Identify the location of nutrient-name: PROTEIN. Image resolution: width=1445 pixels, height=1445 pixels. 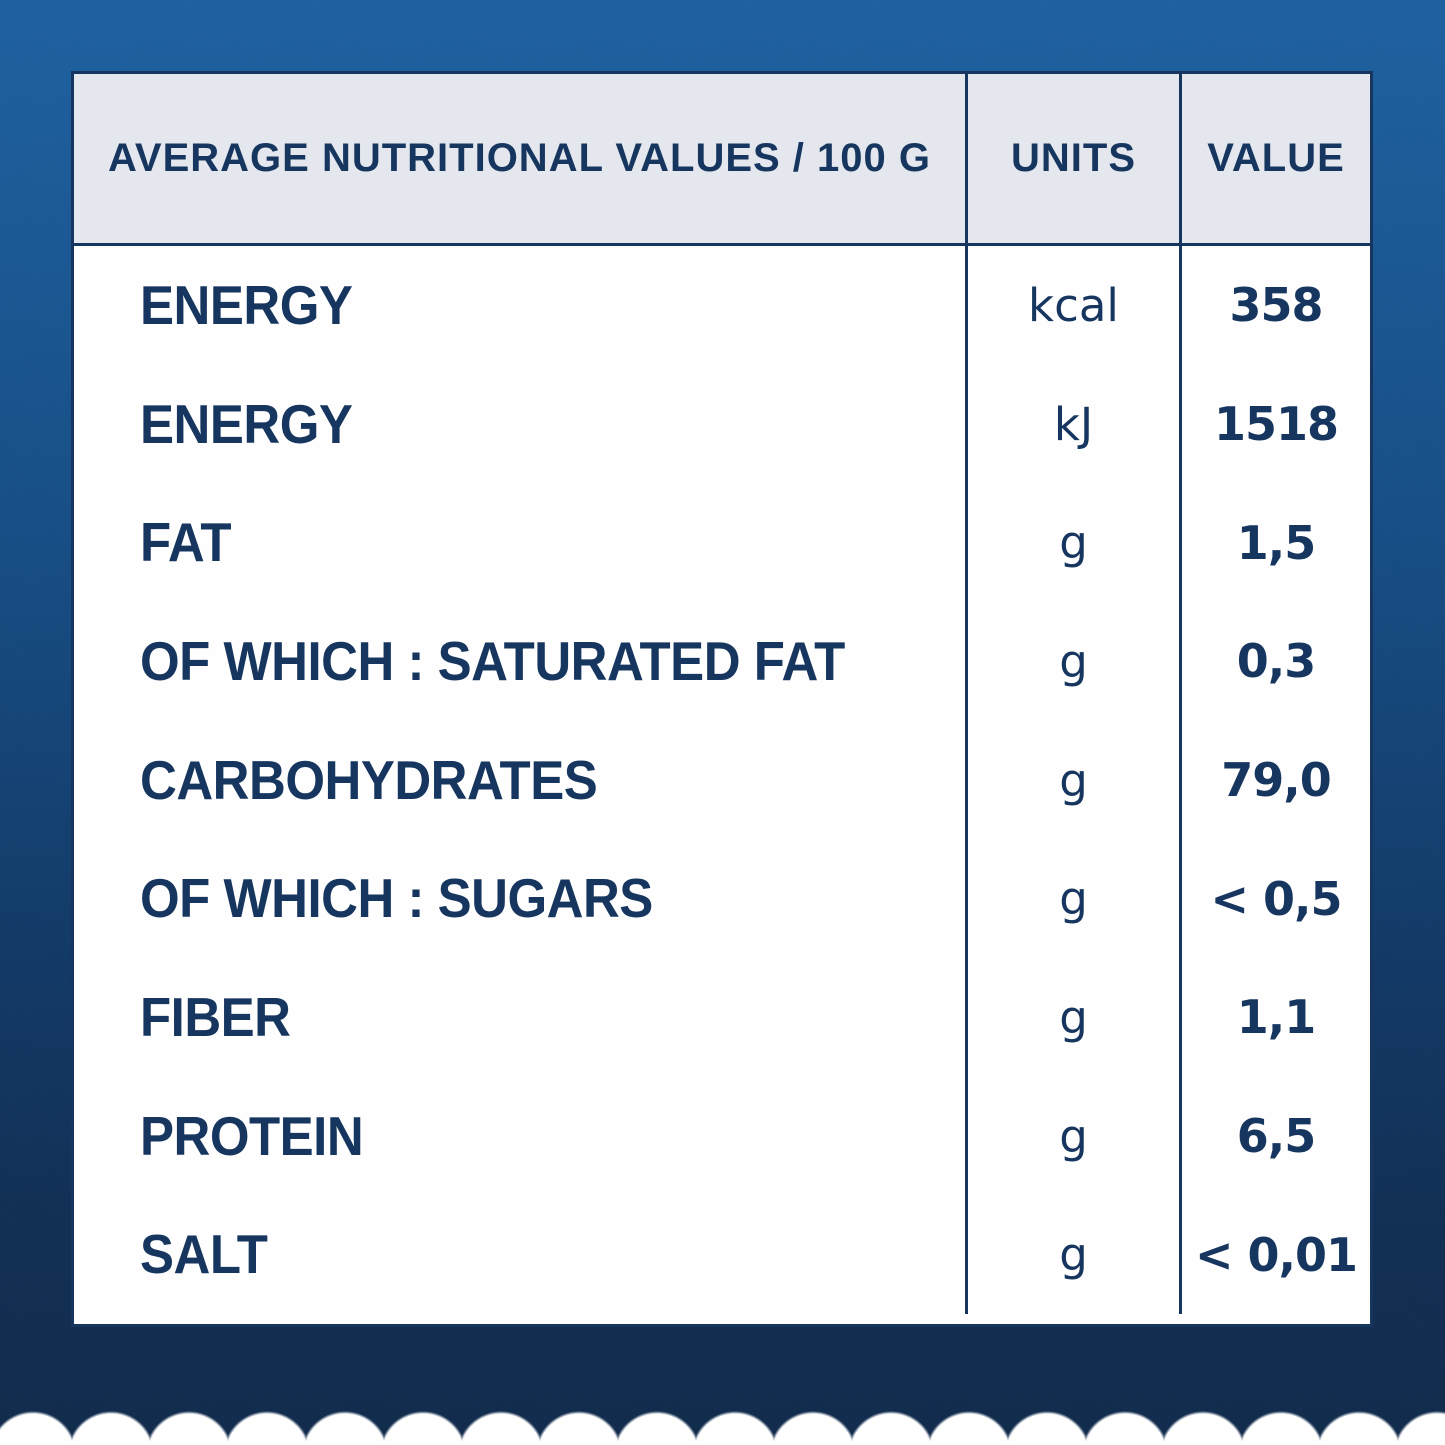
(521, 1136).